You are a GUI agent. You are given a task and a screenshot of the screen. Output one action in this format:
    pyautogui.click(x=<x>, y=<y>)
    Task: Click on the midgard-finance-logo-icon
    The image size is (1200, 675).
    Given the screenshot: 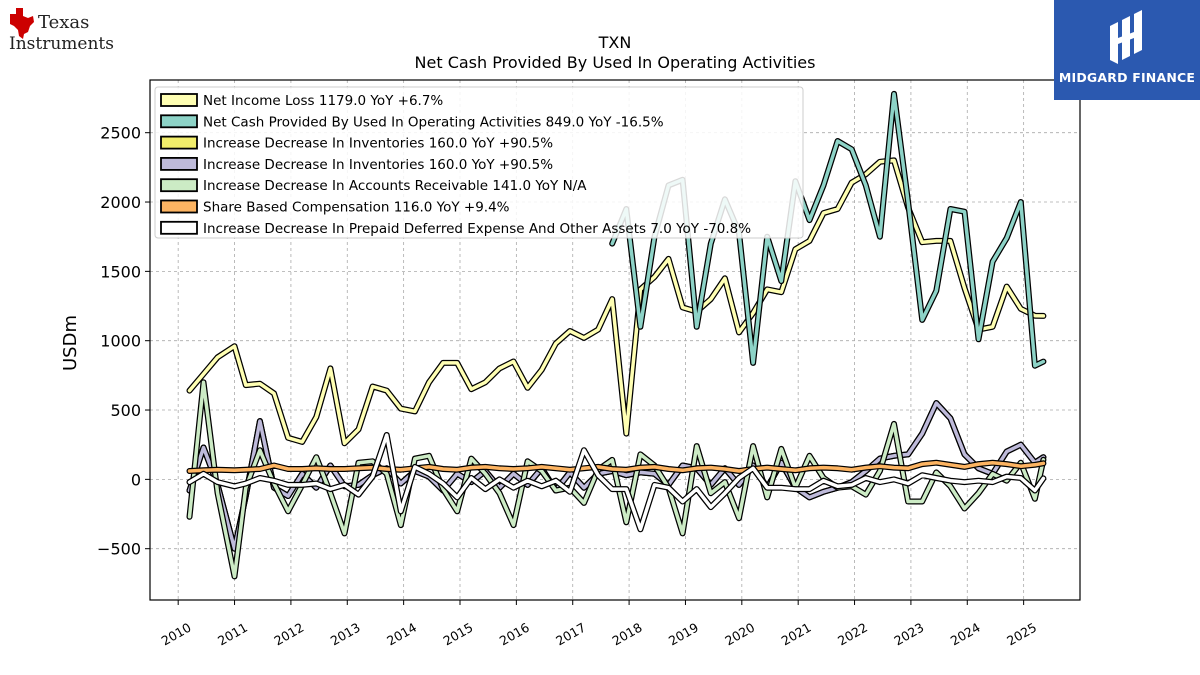 What is the action you would take?
    pyautogui.click(x=1126, y=37)
    